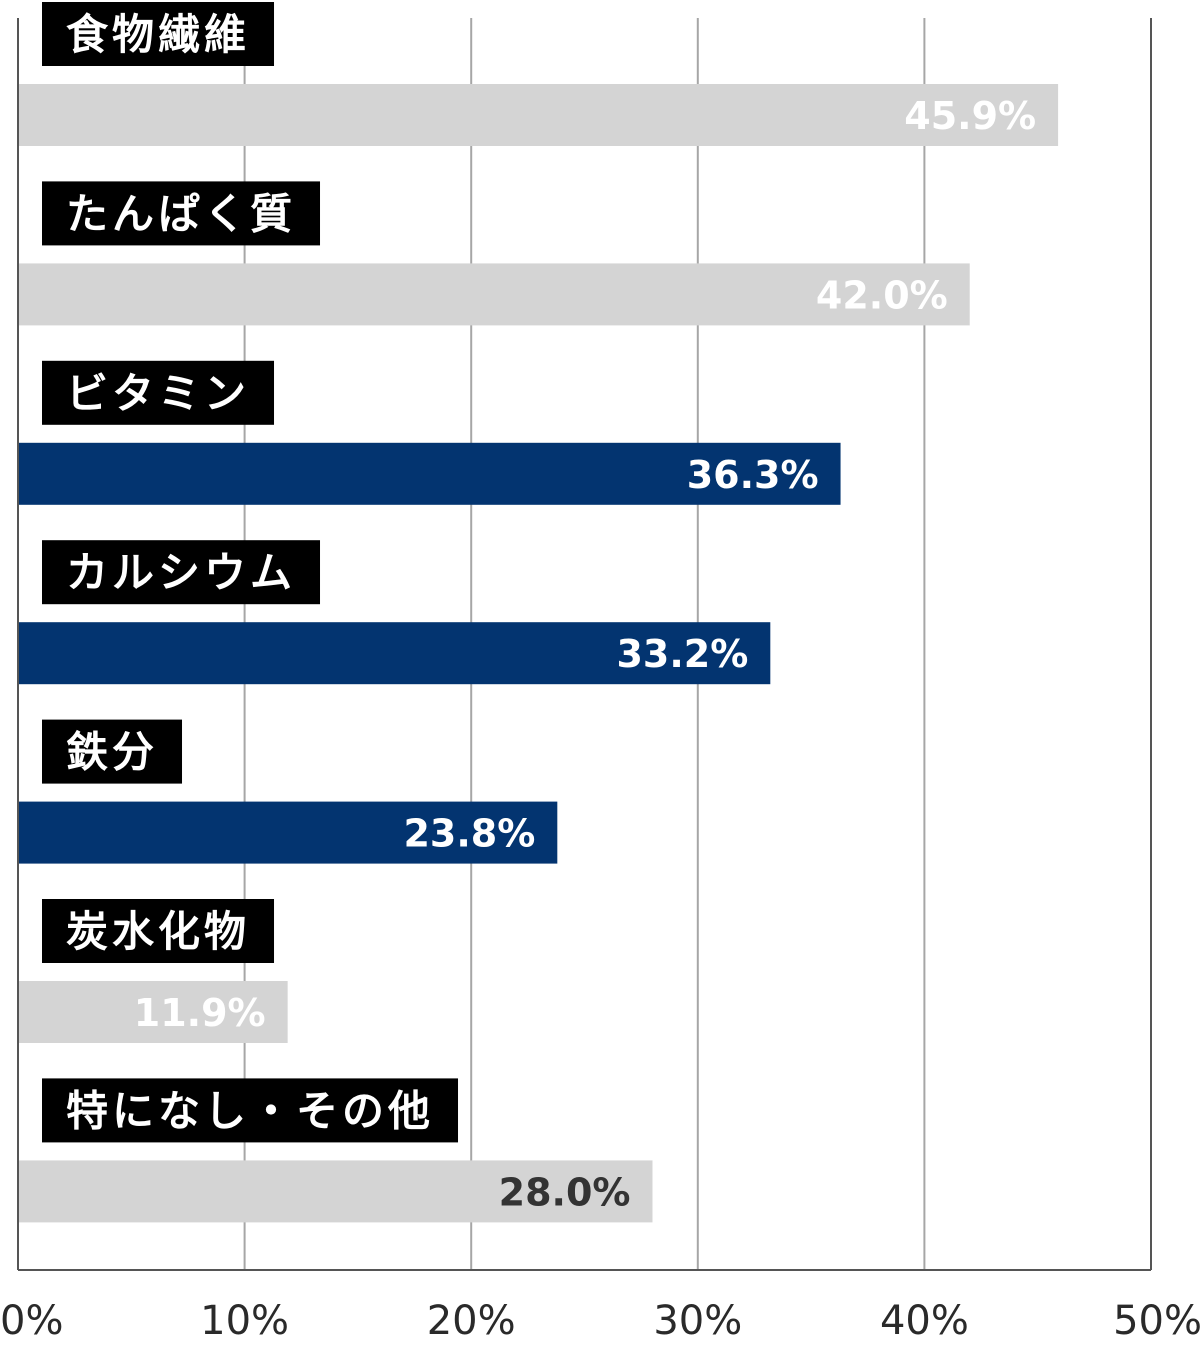 The height and width of the screenshot is (1349, 1204). What do you see at coordinates (970, 116) in the screenshot?
I see `data-label: 45.9%` at bounding box center [970, 116].